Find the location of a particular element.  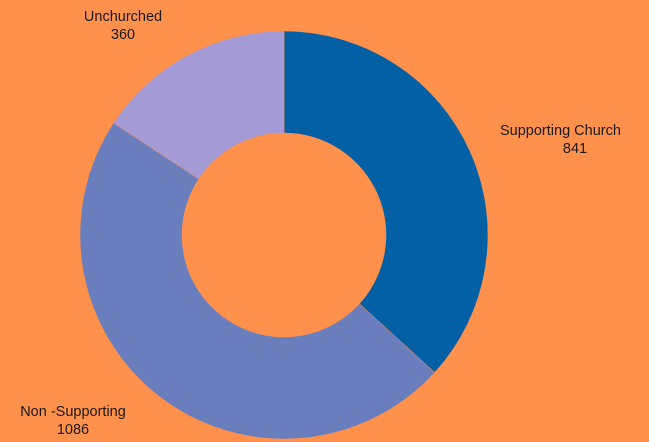

slice-value-unchurched: 360 is located at coordinates (123, 35).